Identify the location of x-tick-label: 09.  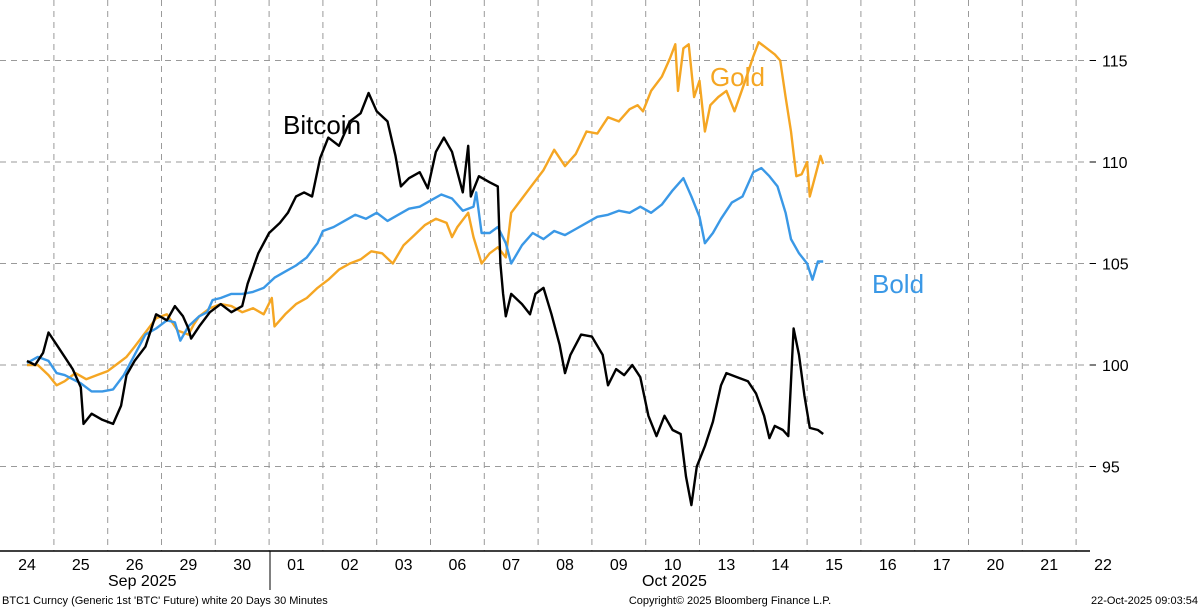
(619, 565).